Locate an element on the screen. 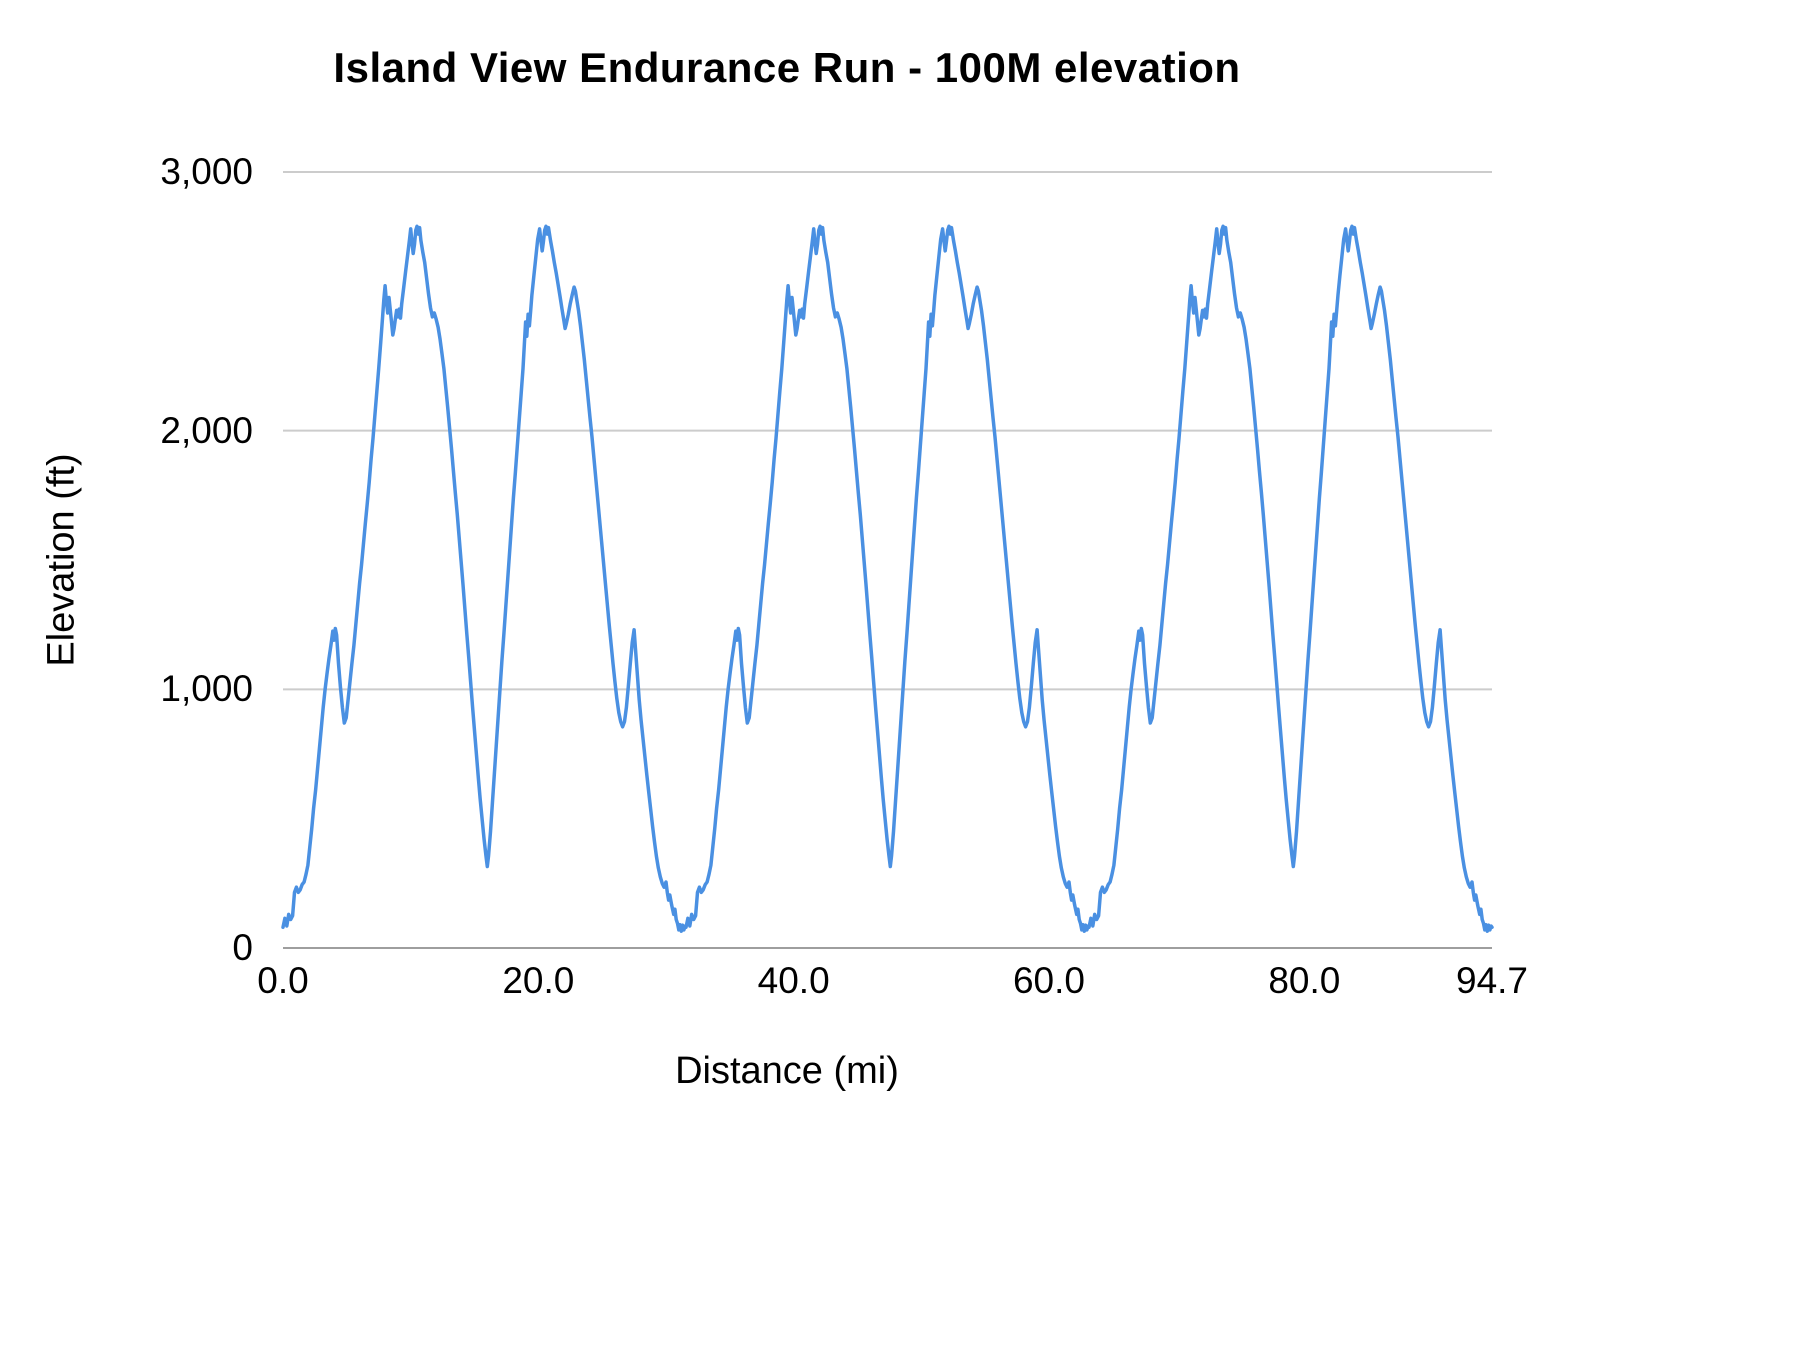 This screenshot has width=1800, height=1350. x-tick-label: 60.0 is located at coordinates (1048, 980).